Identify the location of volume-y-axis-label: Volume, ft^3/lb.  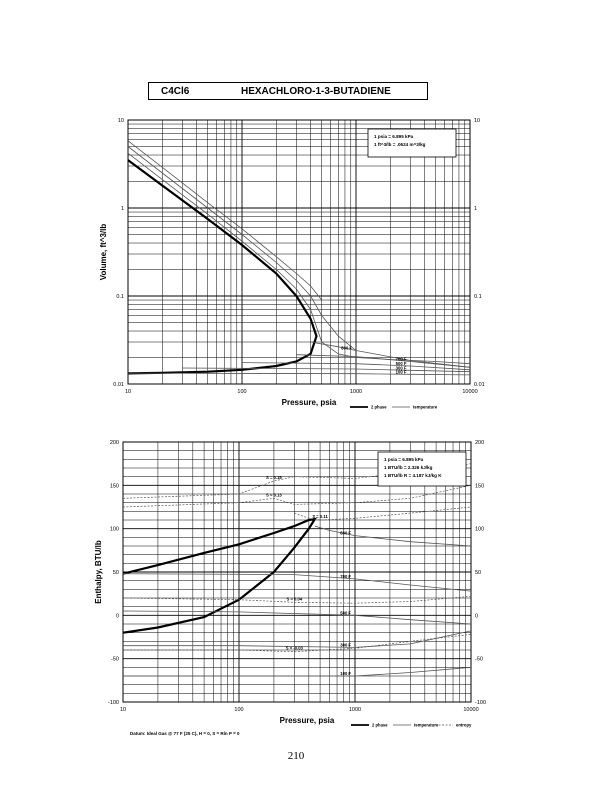
(103, 252).